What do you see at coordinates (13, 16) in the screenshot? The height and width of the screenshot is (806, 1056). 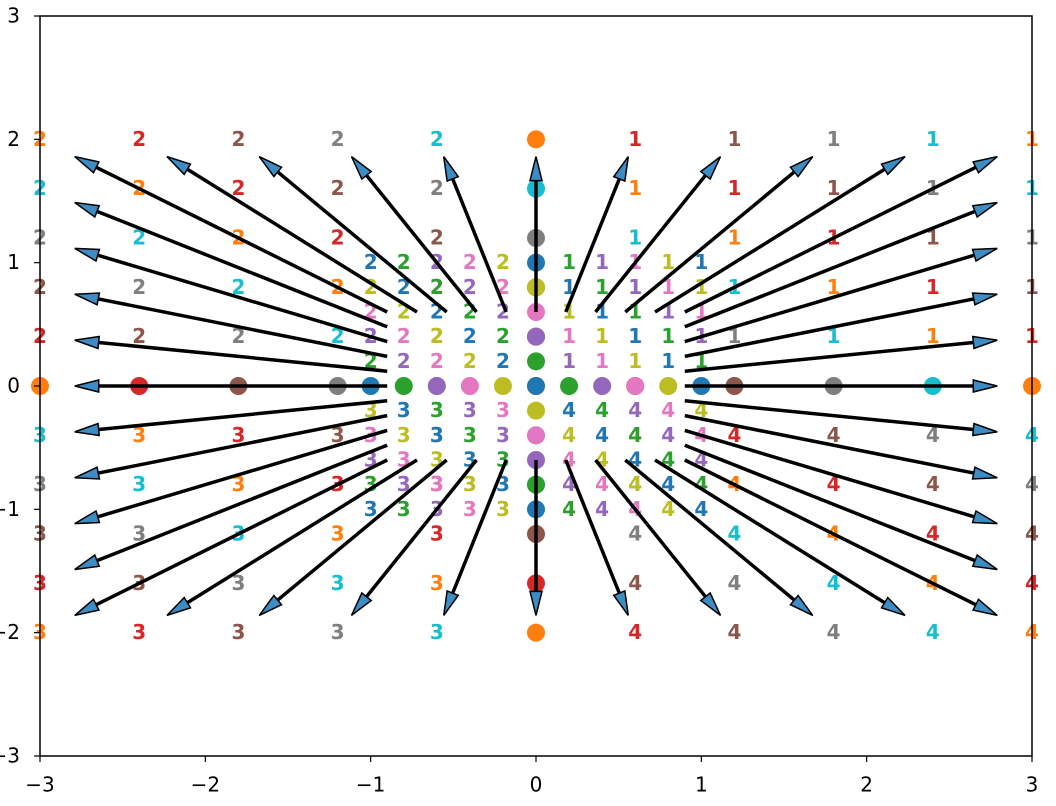 I see `y-tick-label: 3` at bounding box center [13, 16].